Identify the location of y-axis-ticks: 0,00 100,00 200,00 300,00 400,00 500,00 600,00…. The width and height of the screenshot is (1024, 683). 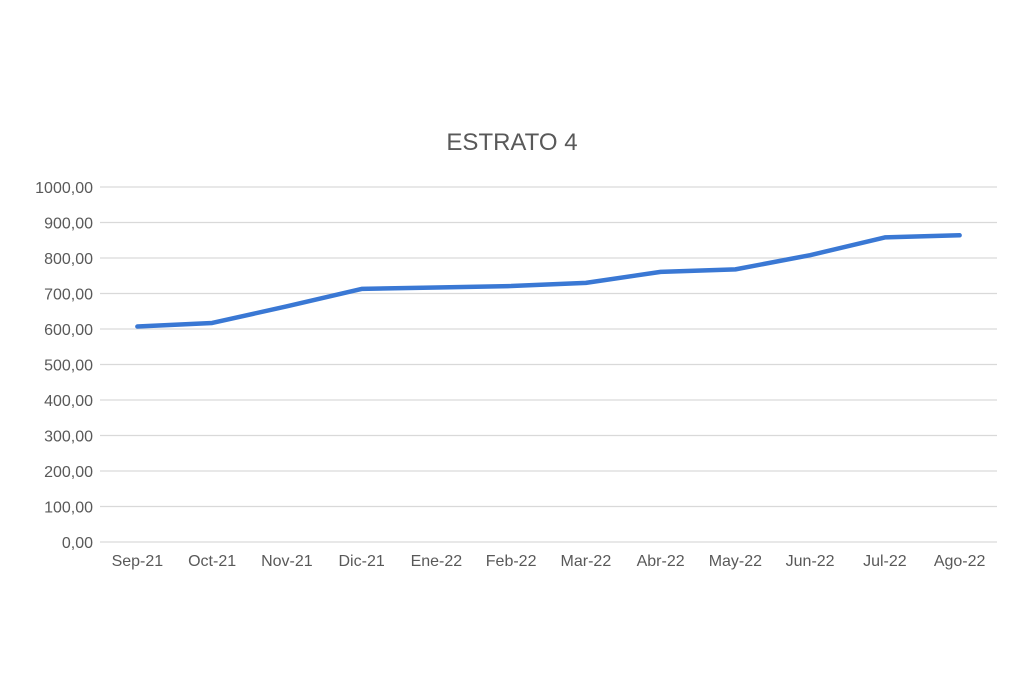
(64, 366).